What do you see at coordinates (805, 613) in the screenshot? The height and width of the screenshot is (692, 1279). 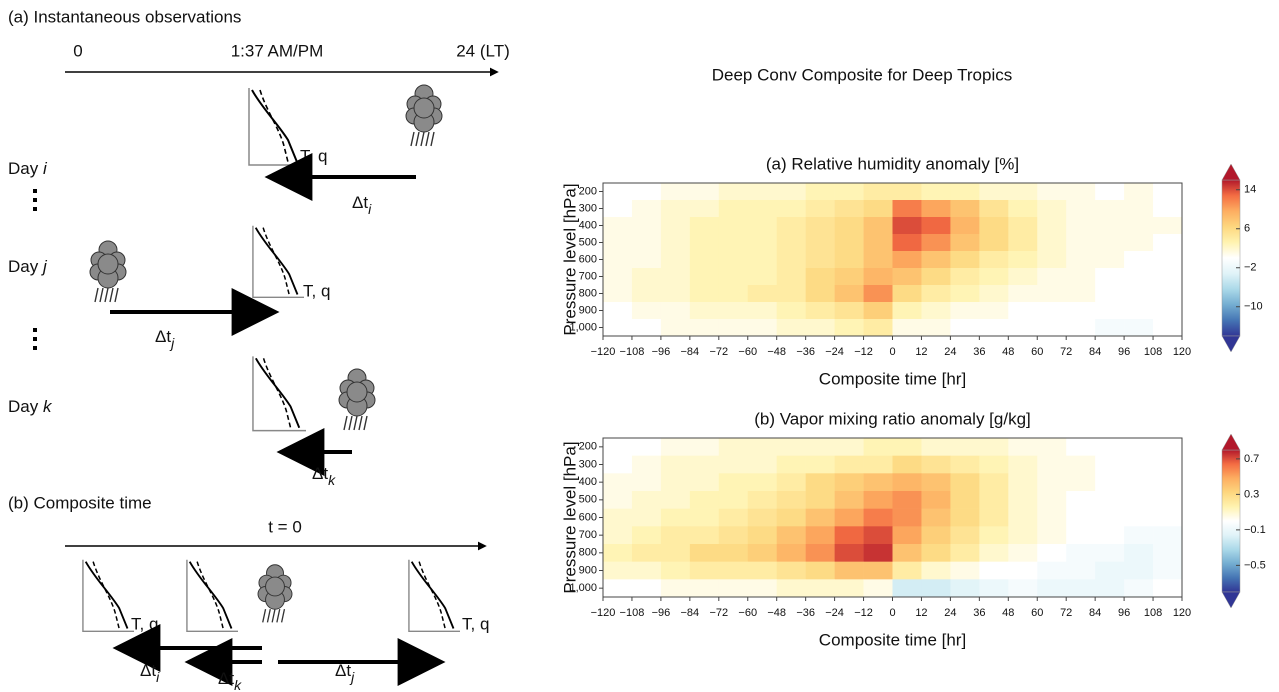 I see `x-tick-label: −36` at bounding box center [805, 613].